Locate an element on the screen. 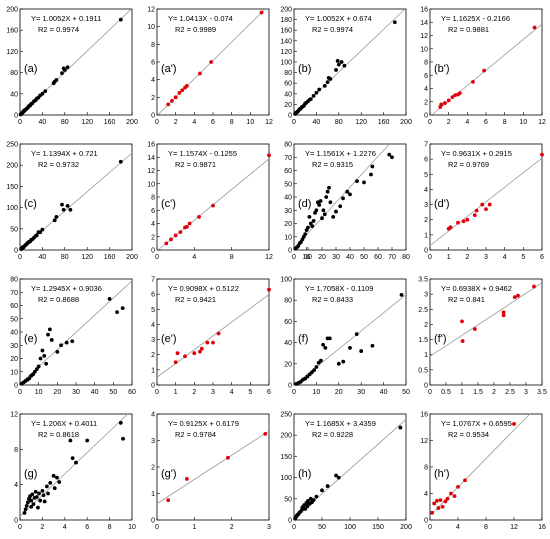  x-tick-label: 1 is located at coordinates (176, 392).